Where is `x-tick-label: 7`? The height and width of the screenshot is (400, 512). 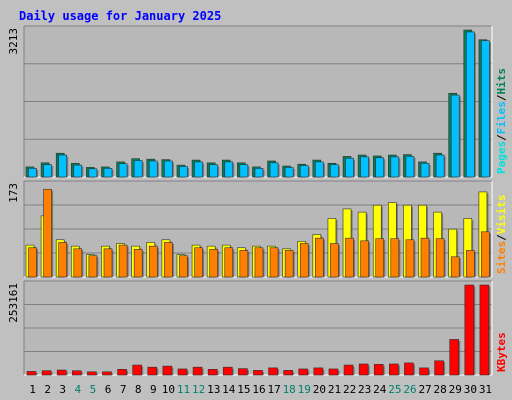
x-tick-label: 7 is located at coordinates (123, 389).